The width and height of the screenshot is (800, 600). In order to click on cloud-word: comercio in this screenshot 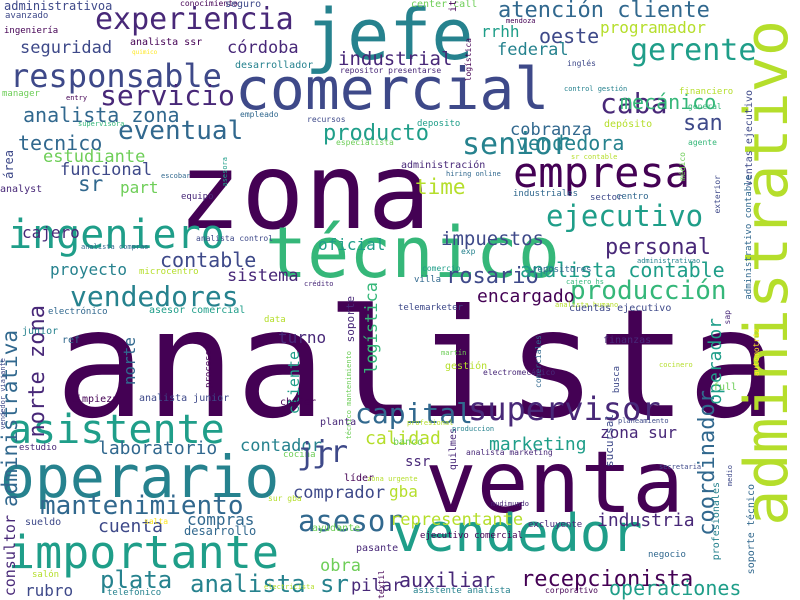, I will do `click(441, 268)`.